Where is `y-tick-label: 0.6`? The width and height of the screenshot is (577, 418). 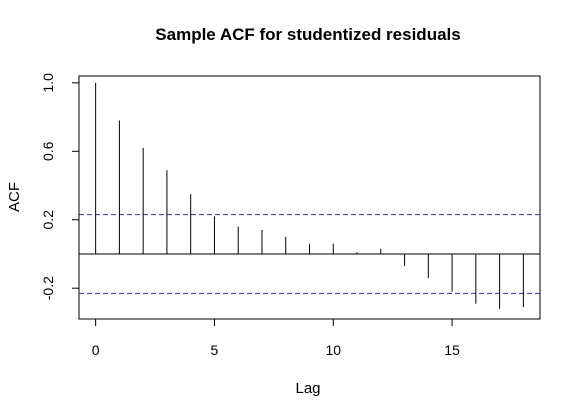
y-tick-label: 0.6 is located at coordinates (48, 151).